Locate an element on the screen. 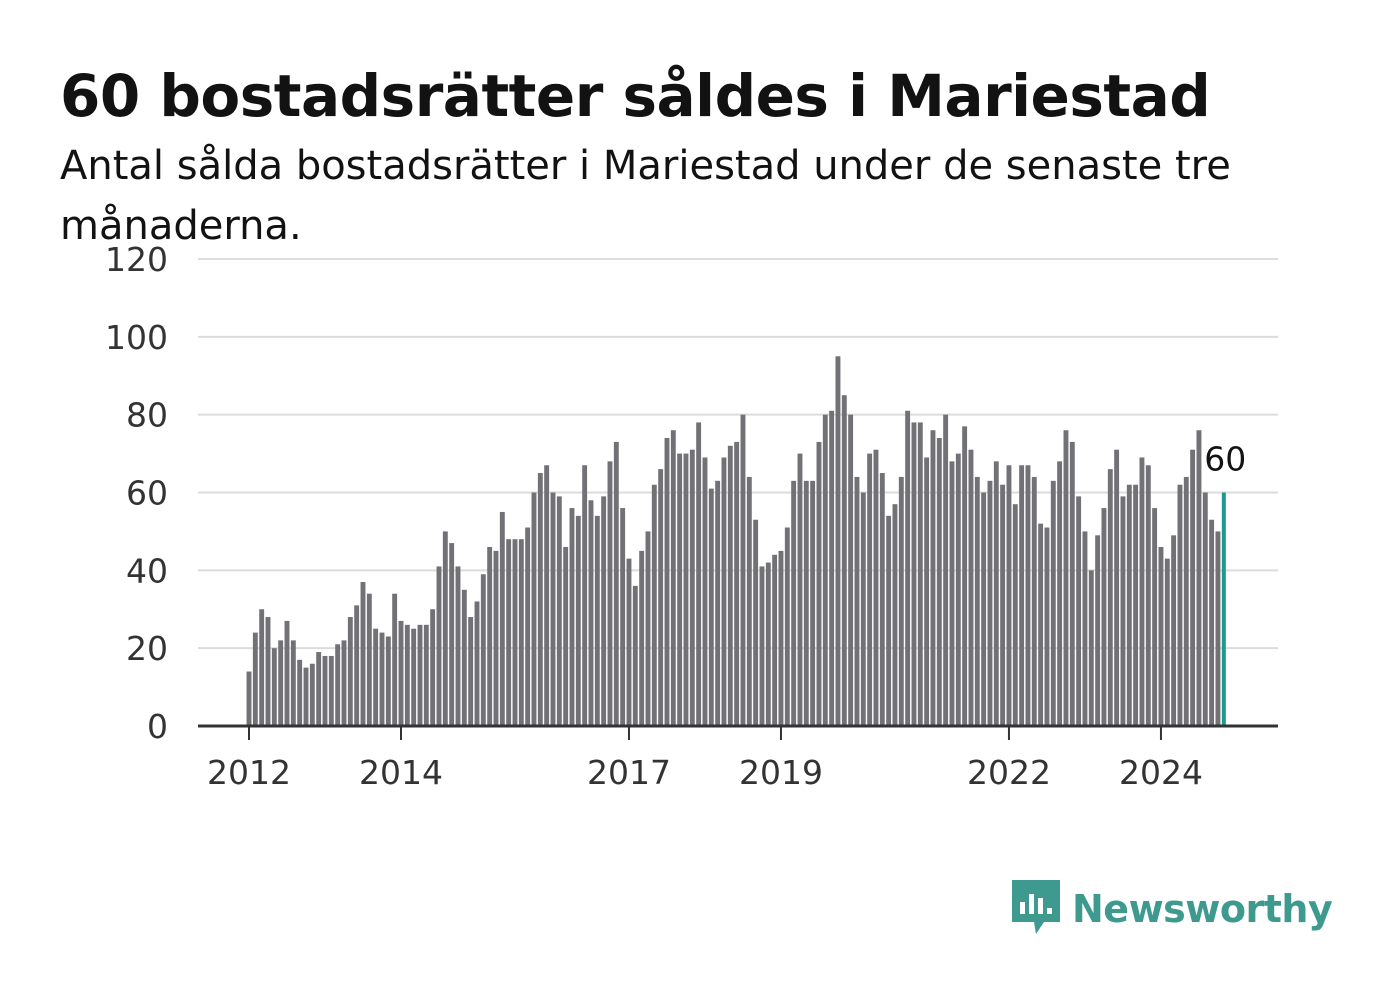 The image size is (1382, 999). y-tick-label: 80 is located at coordinates (147, 415).